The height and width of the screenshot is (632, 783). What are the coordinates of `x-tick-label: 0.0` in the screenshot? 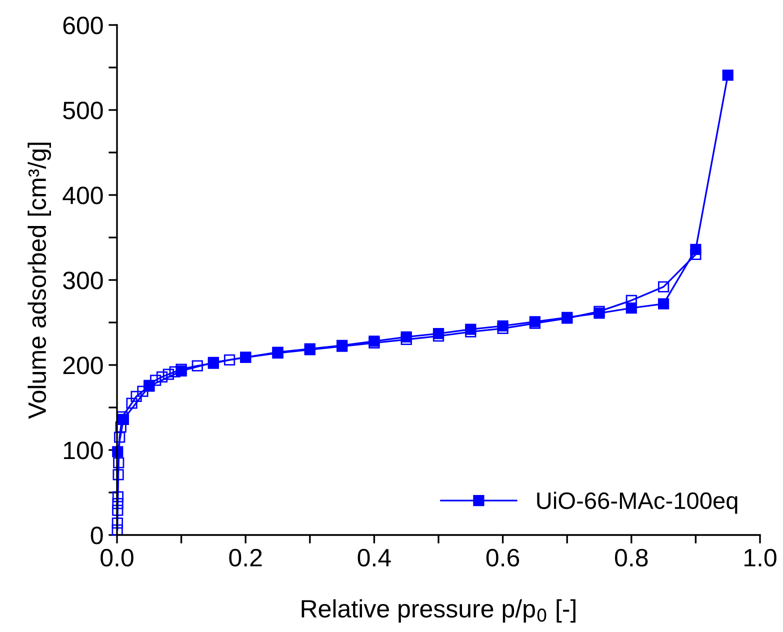 It's located at (117, 557).